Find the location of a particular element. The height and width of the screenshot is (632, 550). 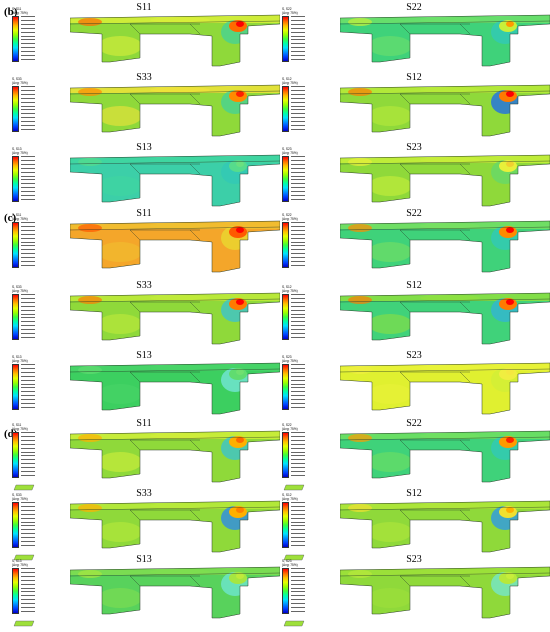

color-legend: S, S22 (Avg: 75%) is located at coordinates (312, 241).